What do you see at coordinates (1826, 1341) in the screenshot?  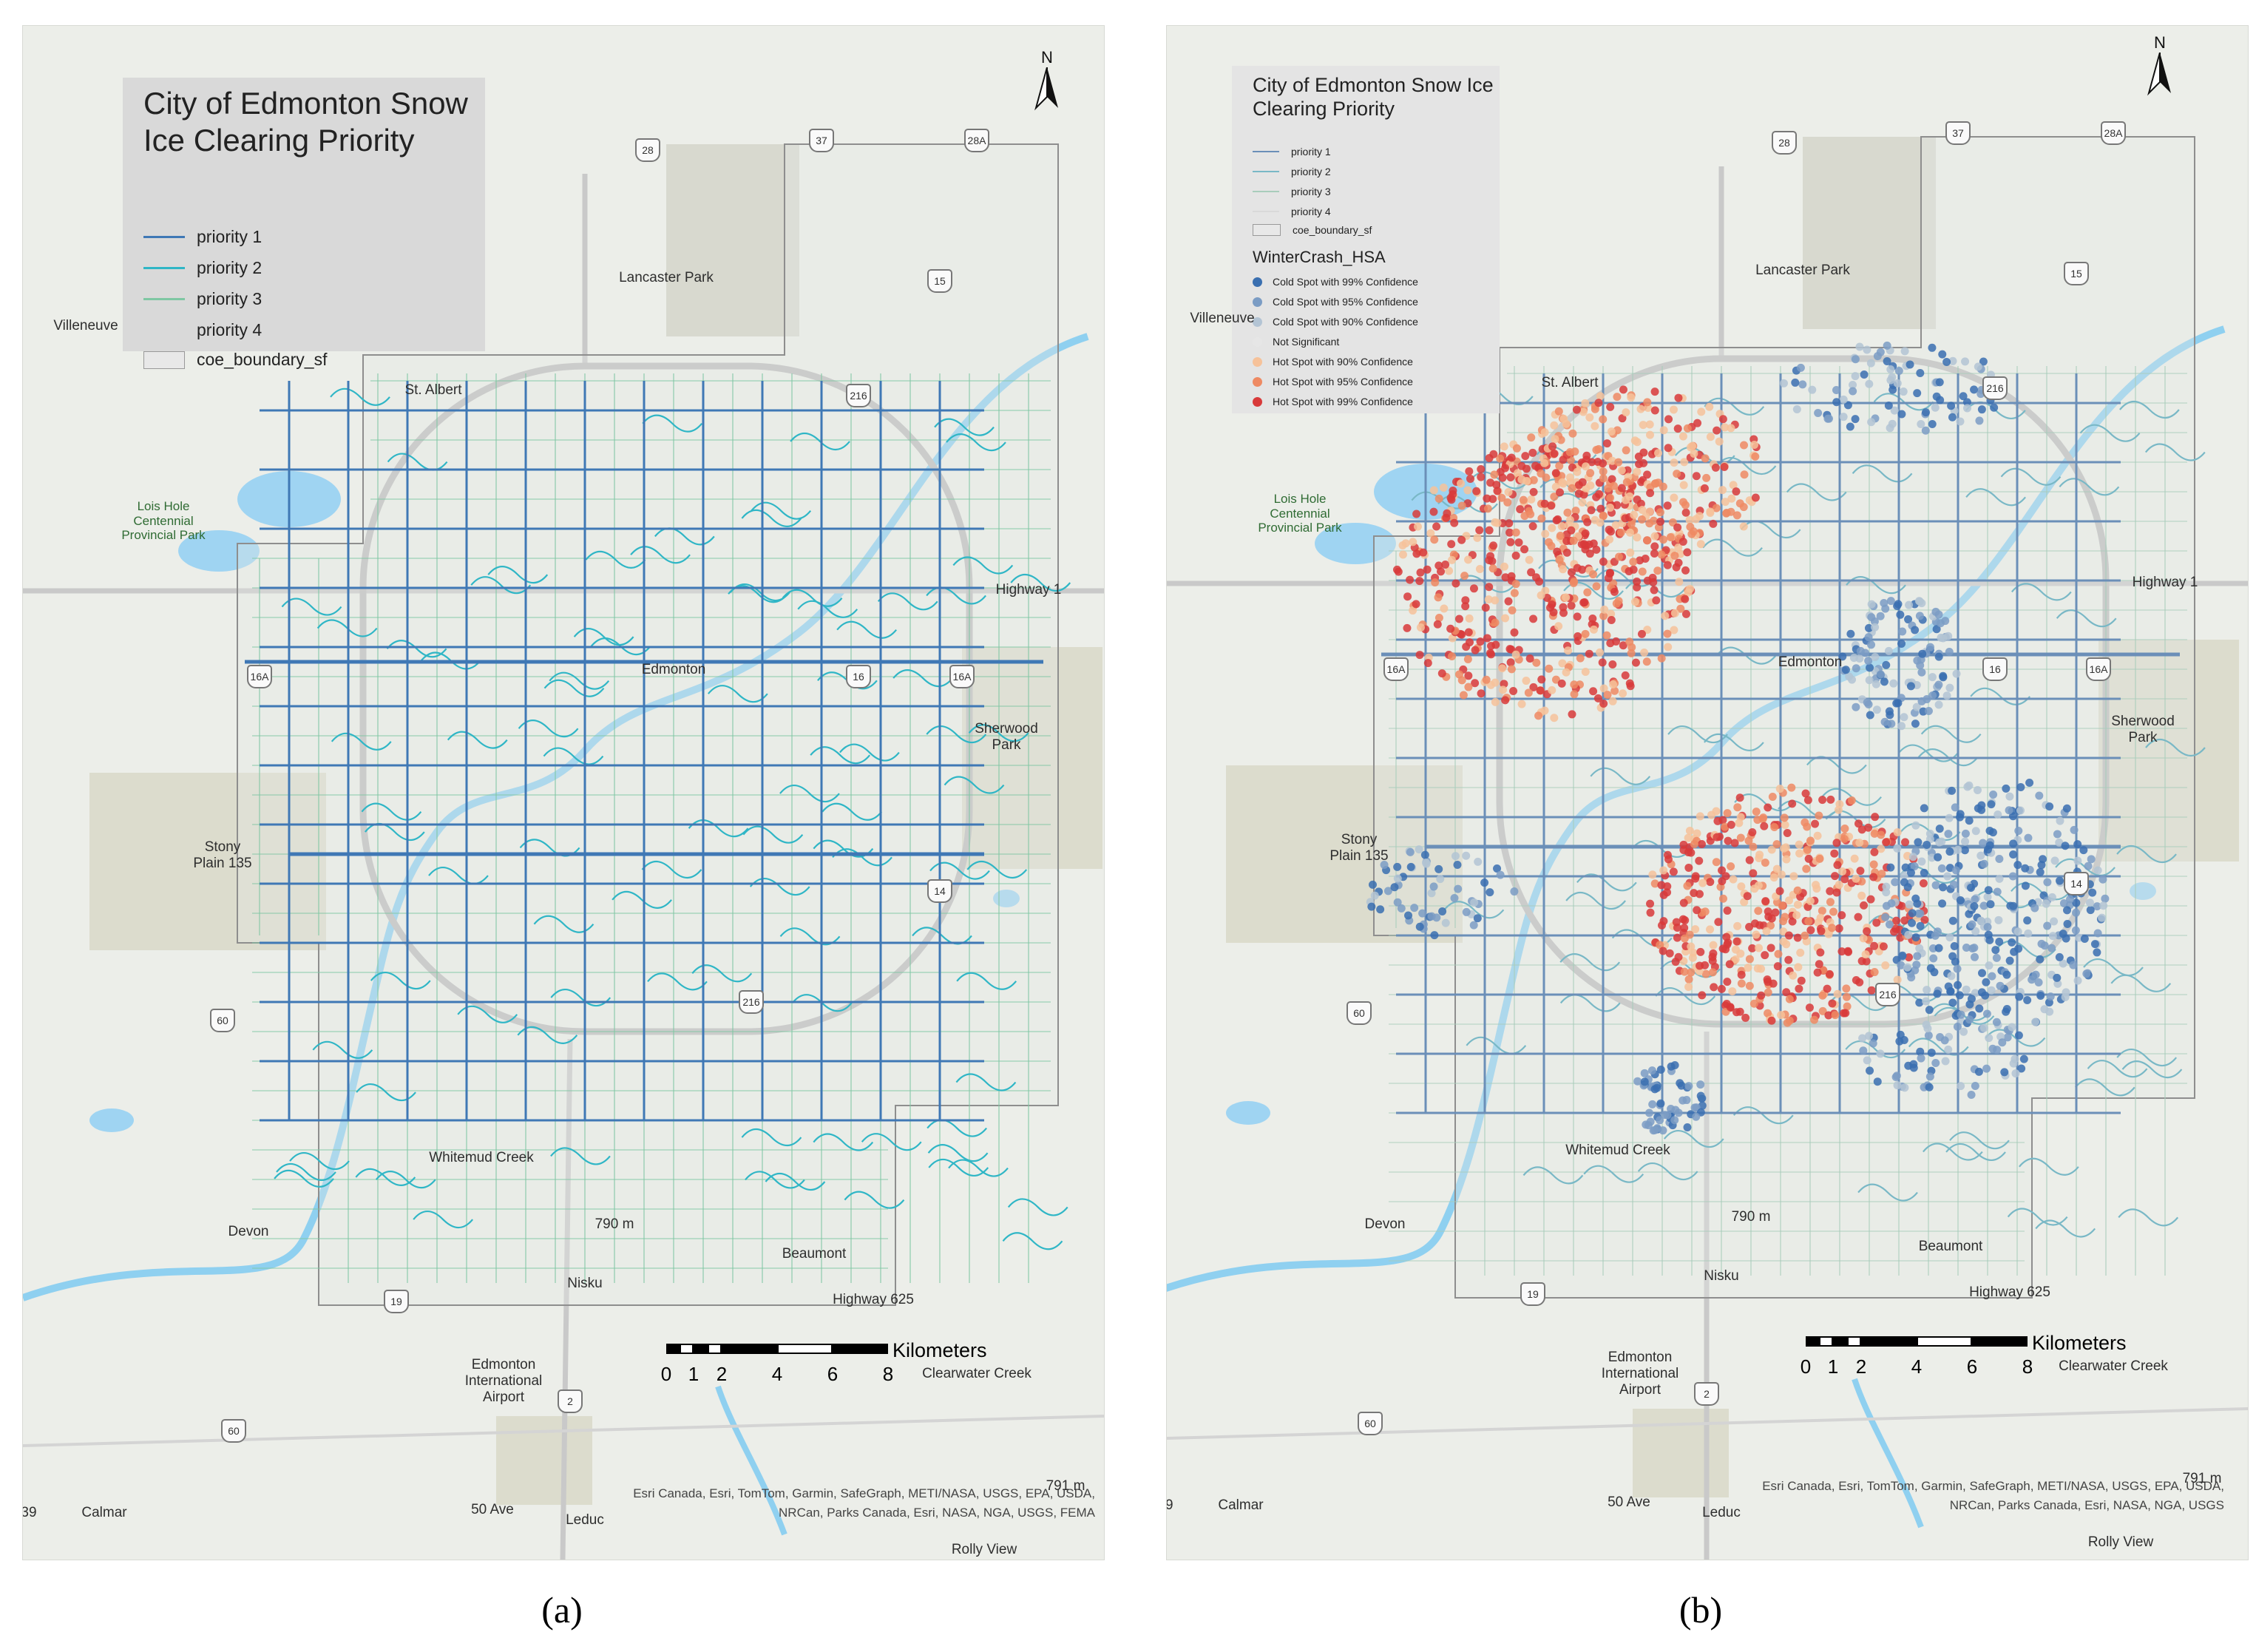 I see `scale-segment` at bounding box center [1826, 1341].